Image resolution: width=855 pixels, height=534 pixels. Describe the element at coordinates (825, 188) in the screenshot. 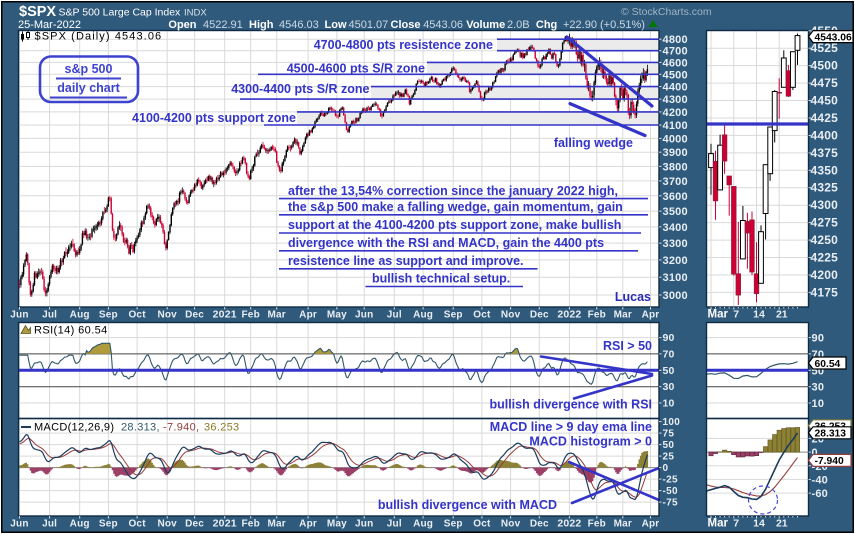

I see `svg-text: 4325` at that location.